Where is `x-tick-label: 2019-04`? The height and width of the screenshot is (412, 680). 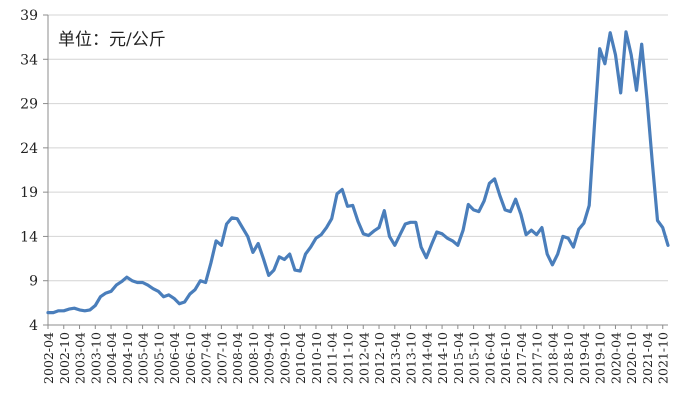 x-tick-label: 2019-04 is located at coordinates (584, 358).